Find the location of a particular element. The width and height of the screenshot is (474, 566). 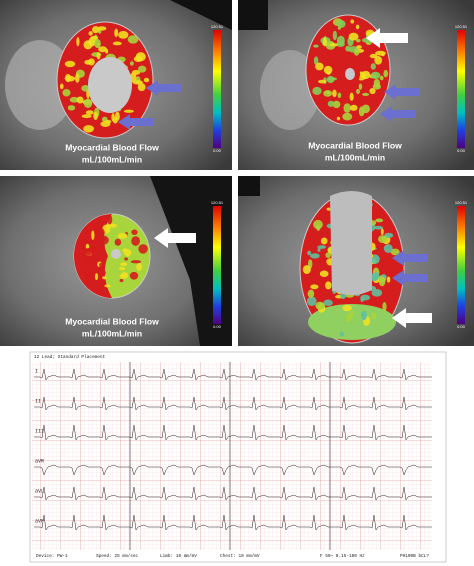

lead-label: II is located at coordinates (38, 401).